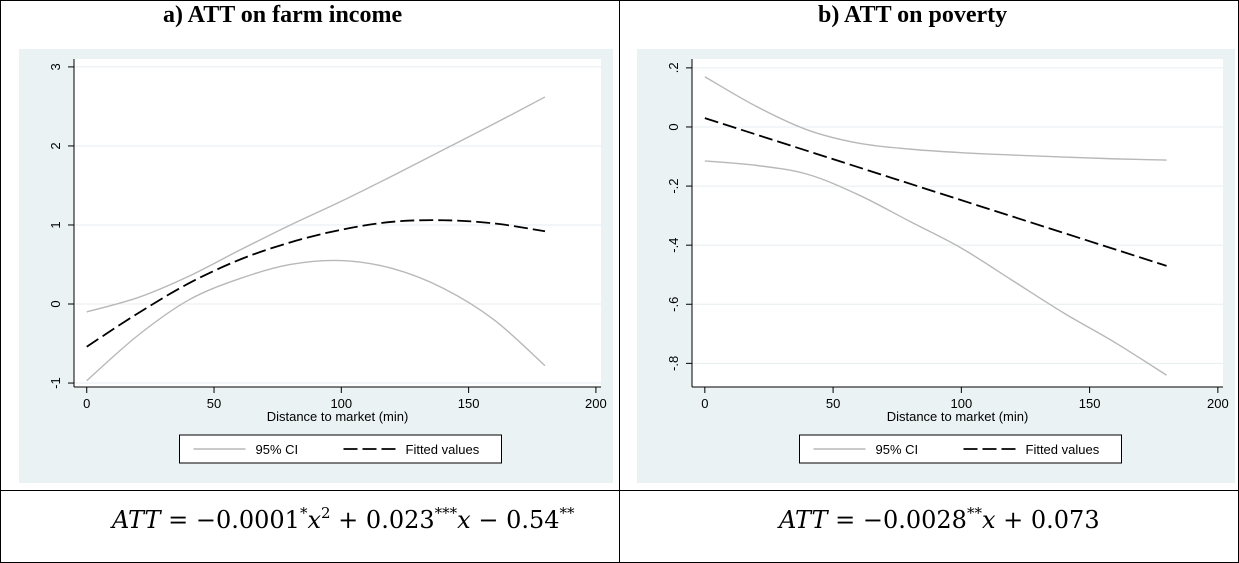  Describe the element at coordinates (673, 245) in the screenshot. I see `y-tick-label: -.4` at that location.